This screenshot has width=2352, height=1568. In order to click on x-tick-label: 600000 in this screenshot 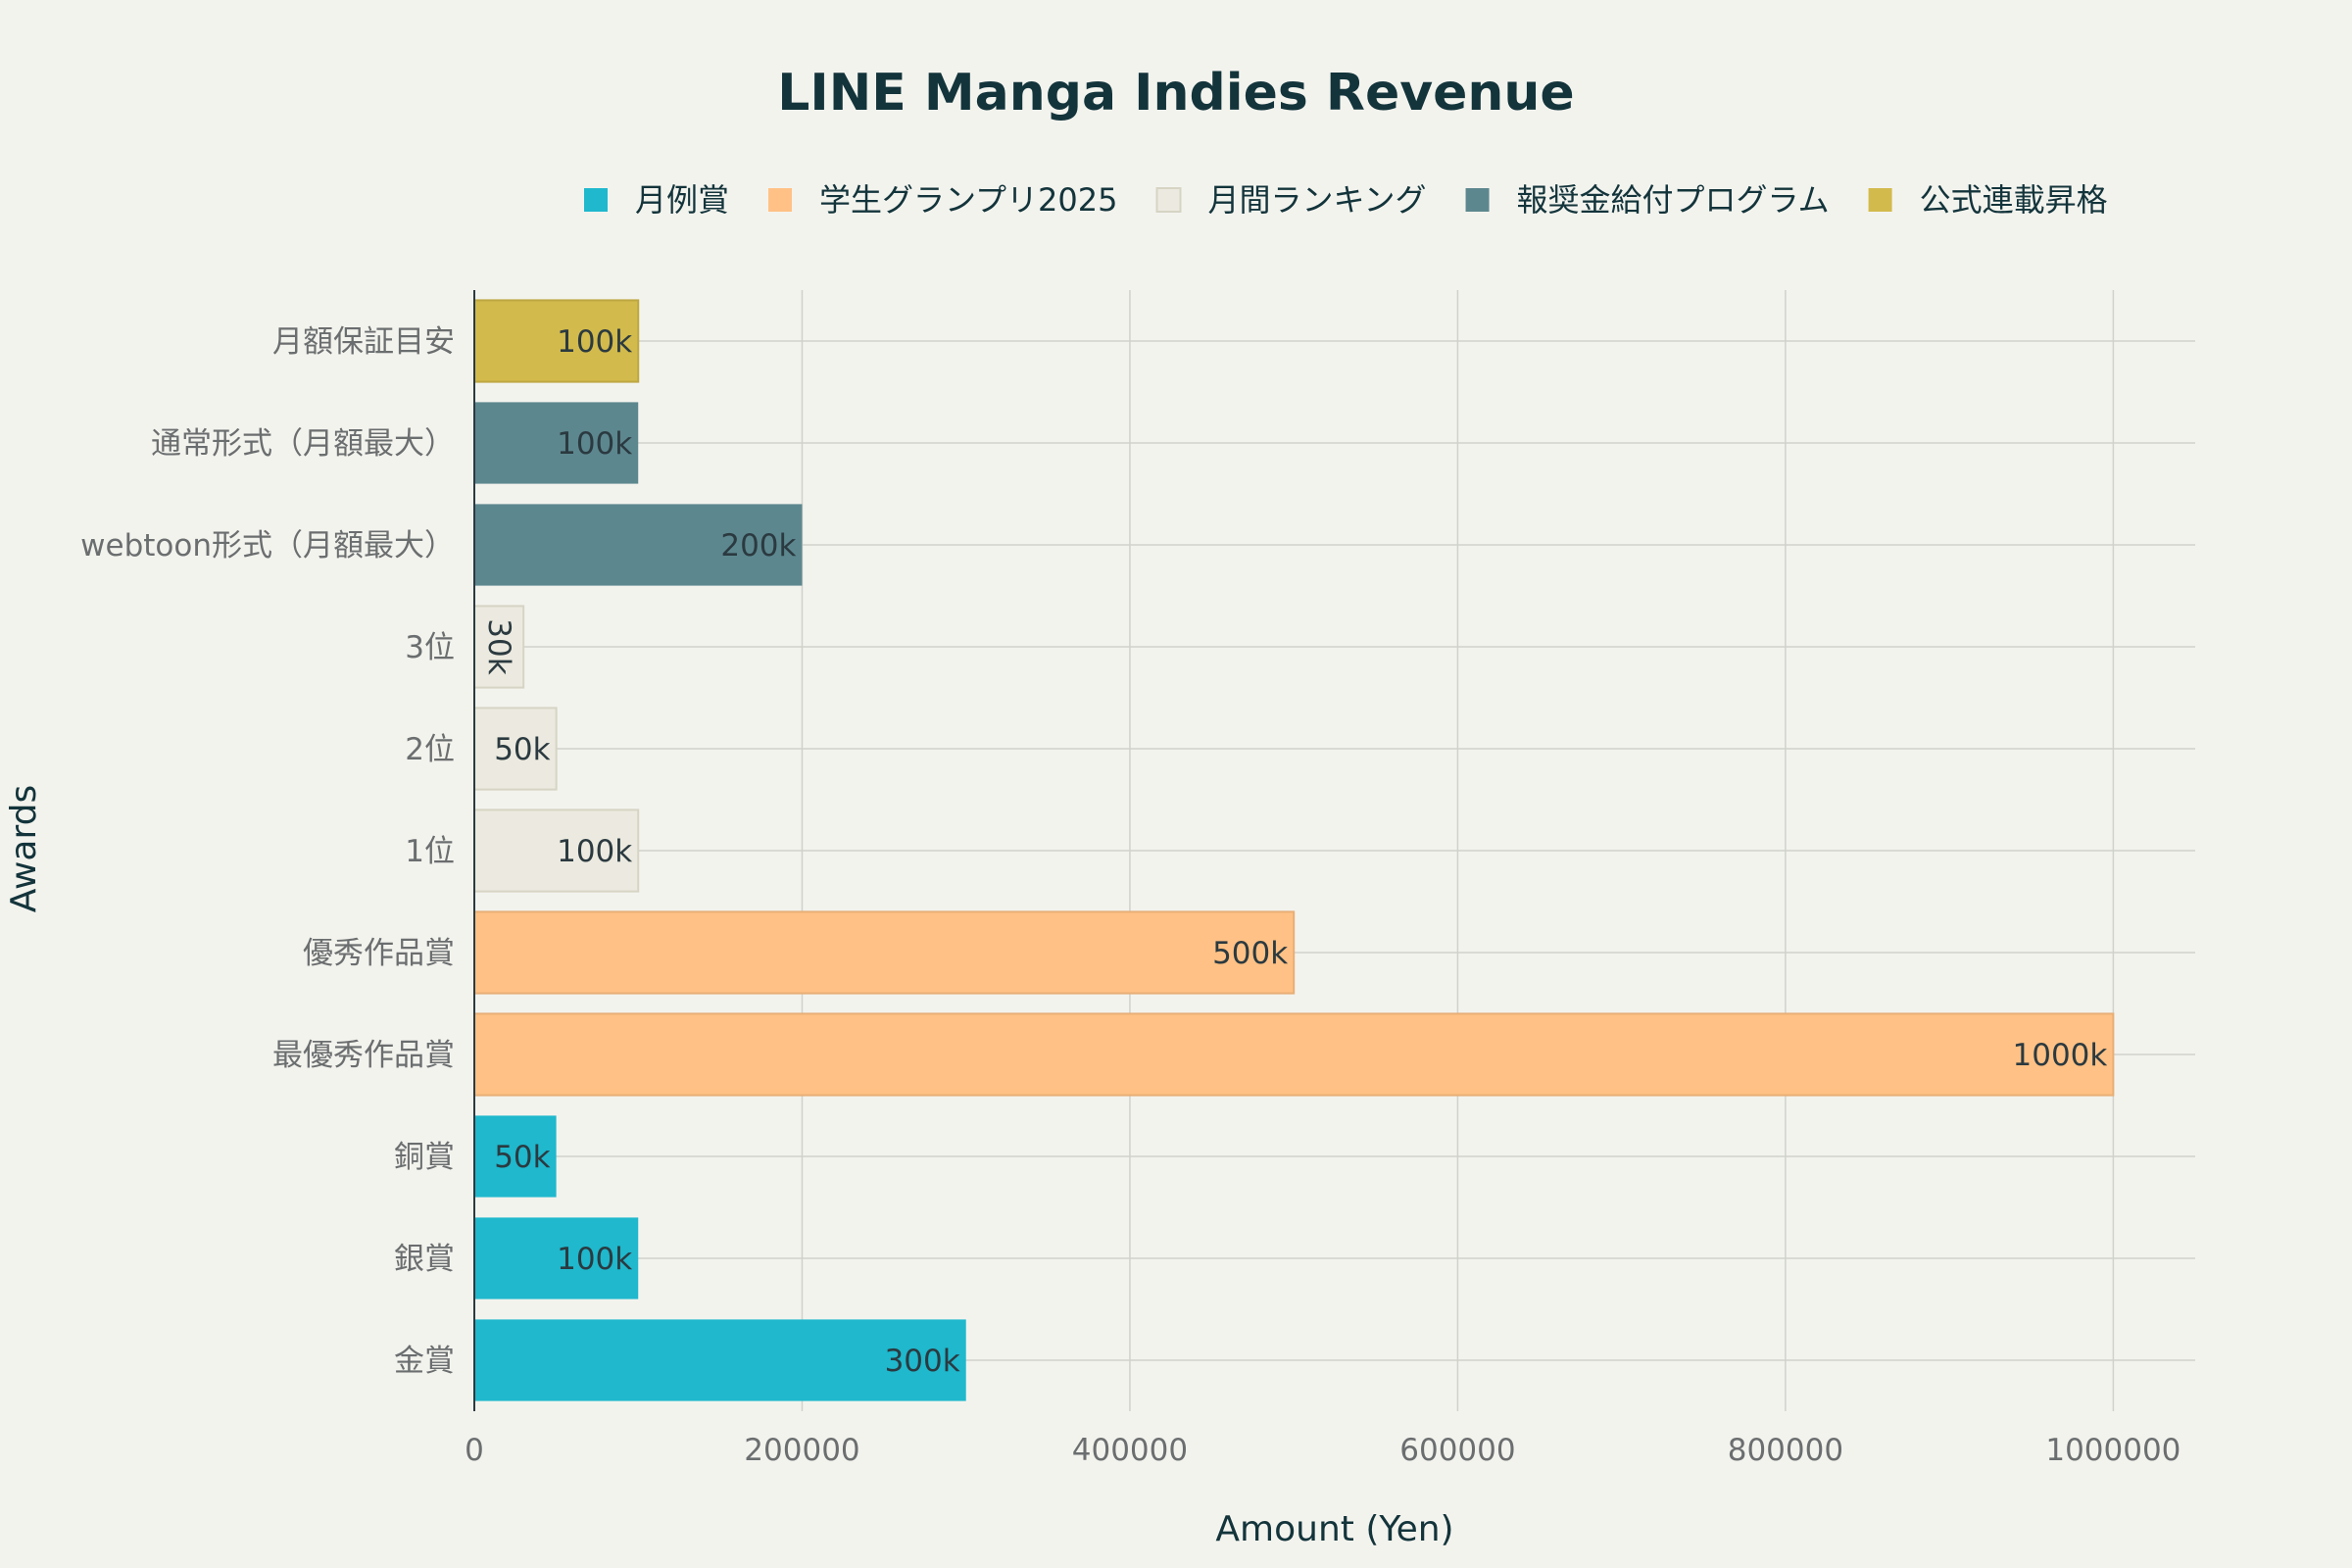, I will do `click(1457, 1450)`.